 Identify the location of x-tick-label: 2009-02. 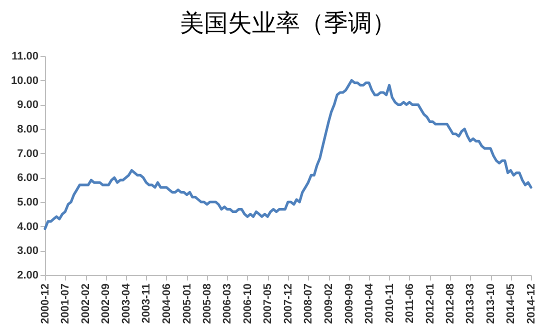
(329, 304).